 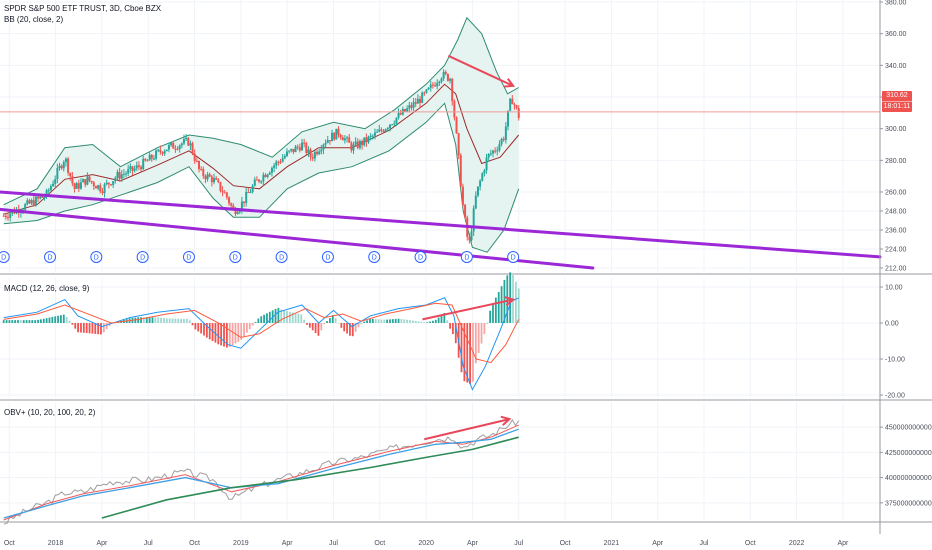 I want to click on divergence-arrowhead-obv, so click(x=506, y=420).